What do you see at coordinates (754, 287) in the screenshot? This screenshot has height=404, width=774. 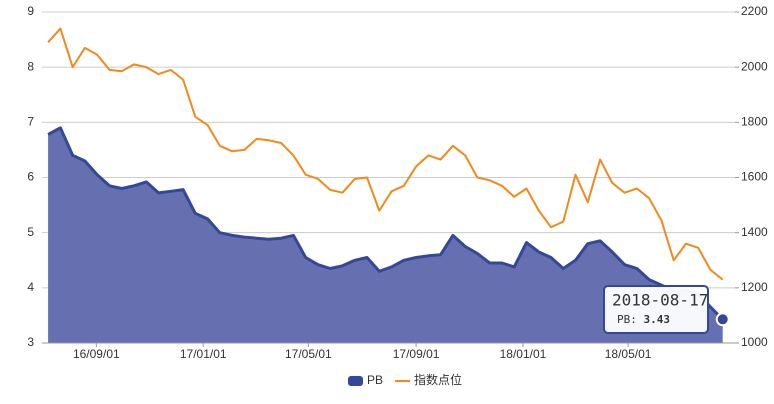 I see `y2-tick-label: 1200` at bounding box center [754, 287].